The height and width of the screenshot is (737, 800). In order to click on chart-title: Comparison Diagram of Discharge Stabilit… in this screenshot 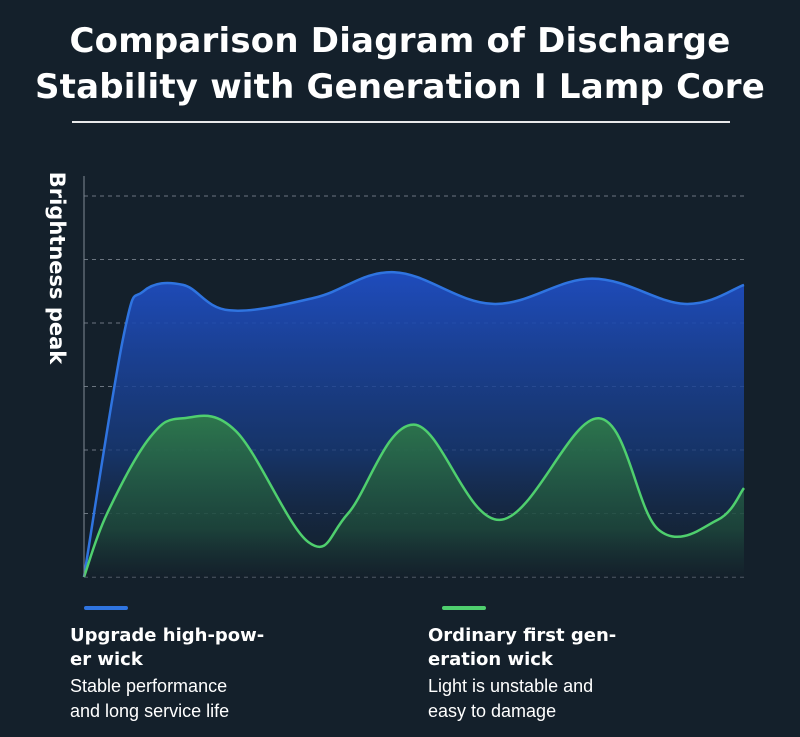, I will do `click(400, 64)`.